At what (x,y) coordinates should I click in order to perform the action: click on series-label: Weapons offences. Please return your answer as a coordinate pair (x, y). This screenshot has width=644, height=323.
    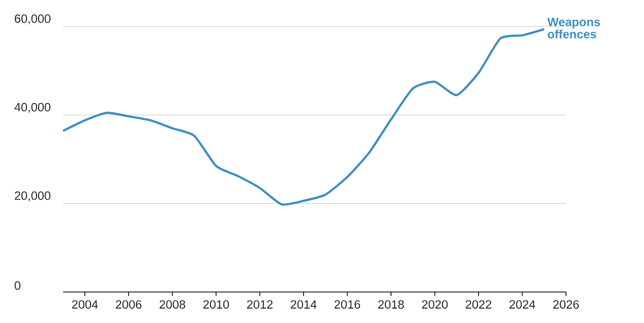
    Looking at the image, I should click on (573, 28).